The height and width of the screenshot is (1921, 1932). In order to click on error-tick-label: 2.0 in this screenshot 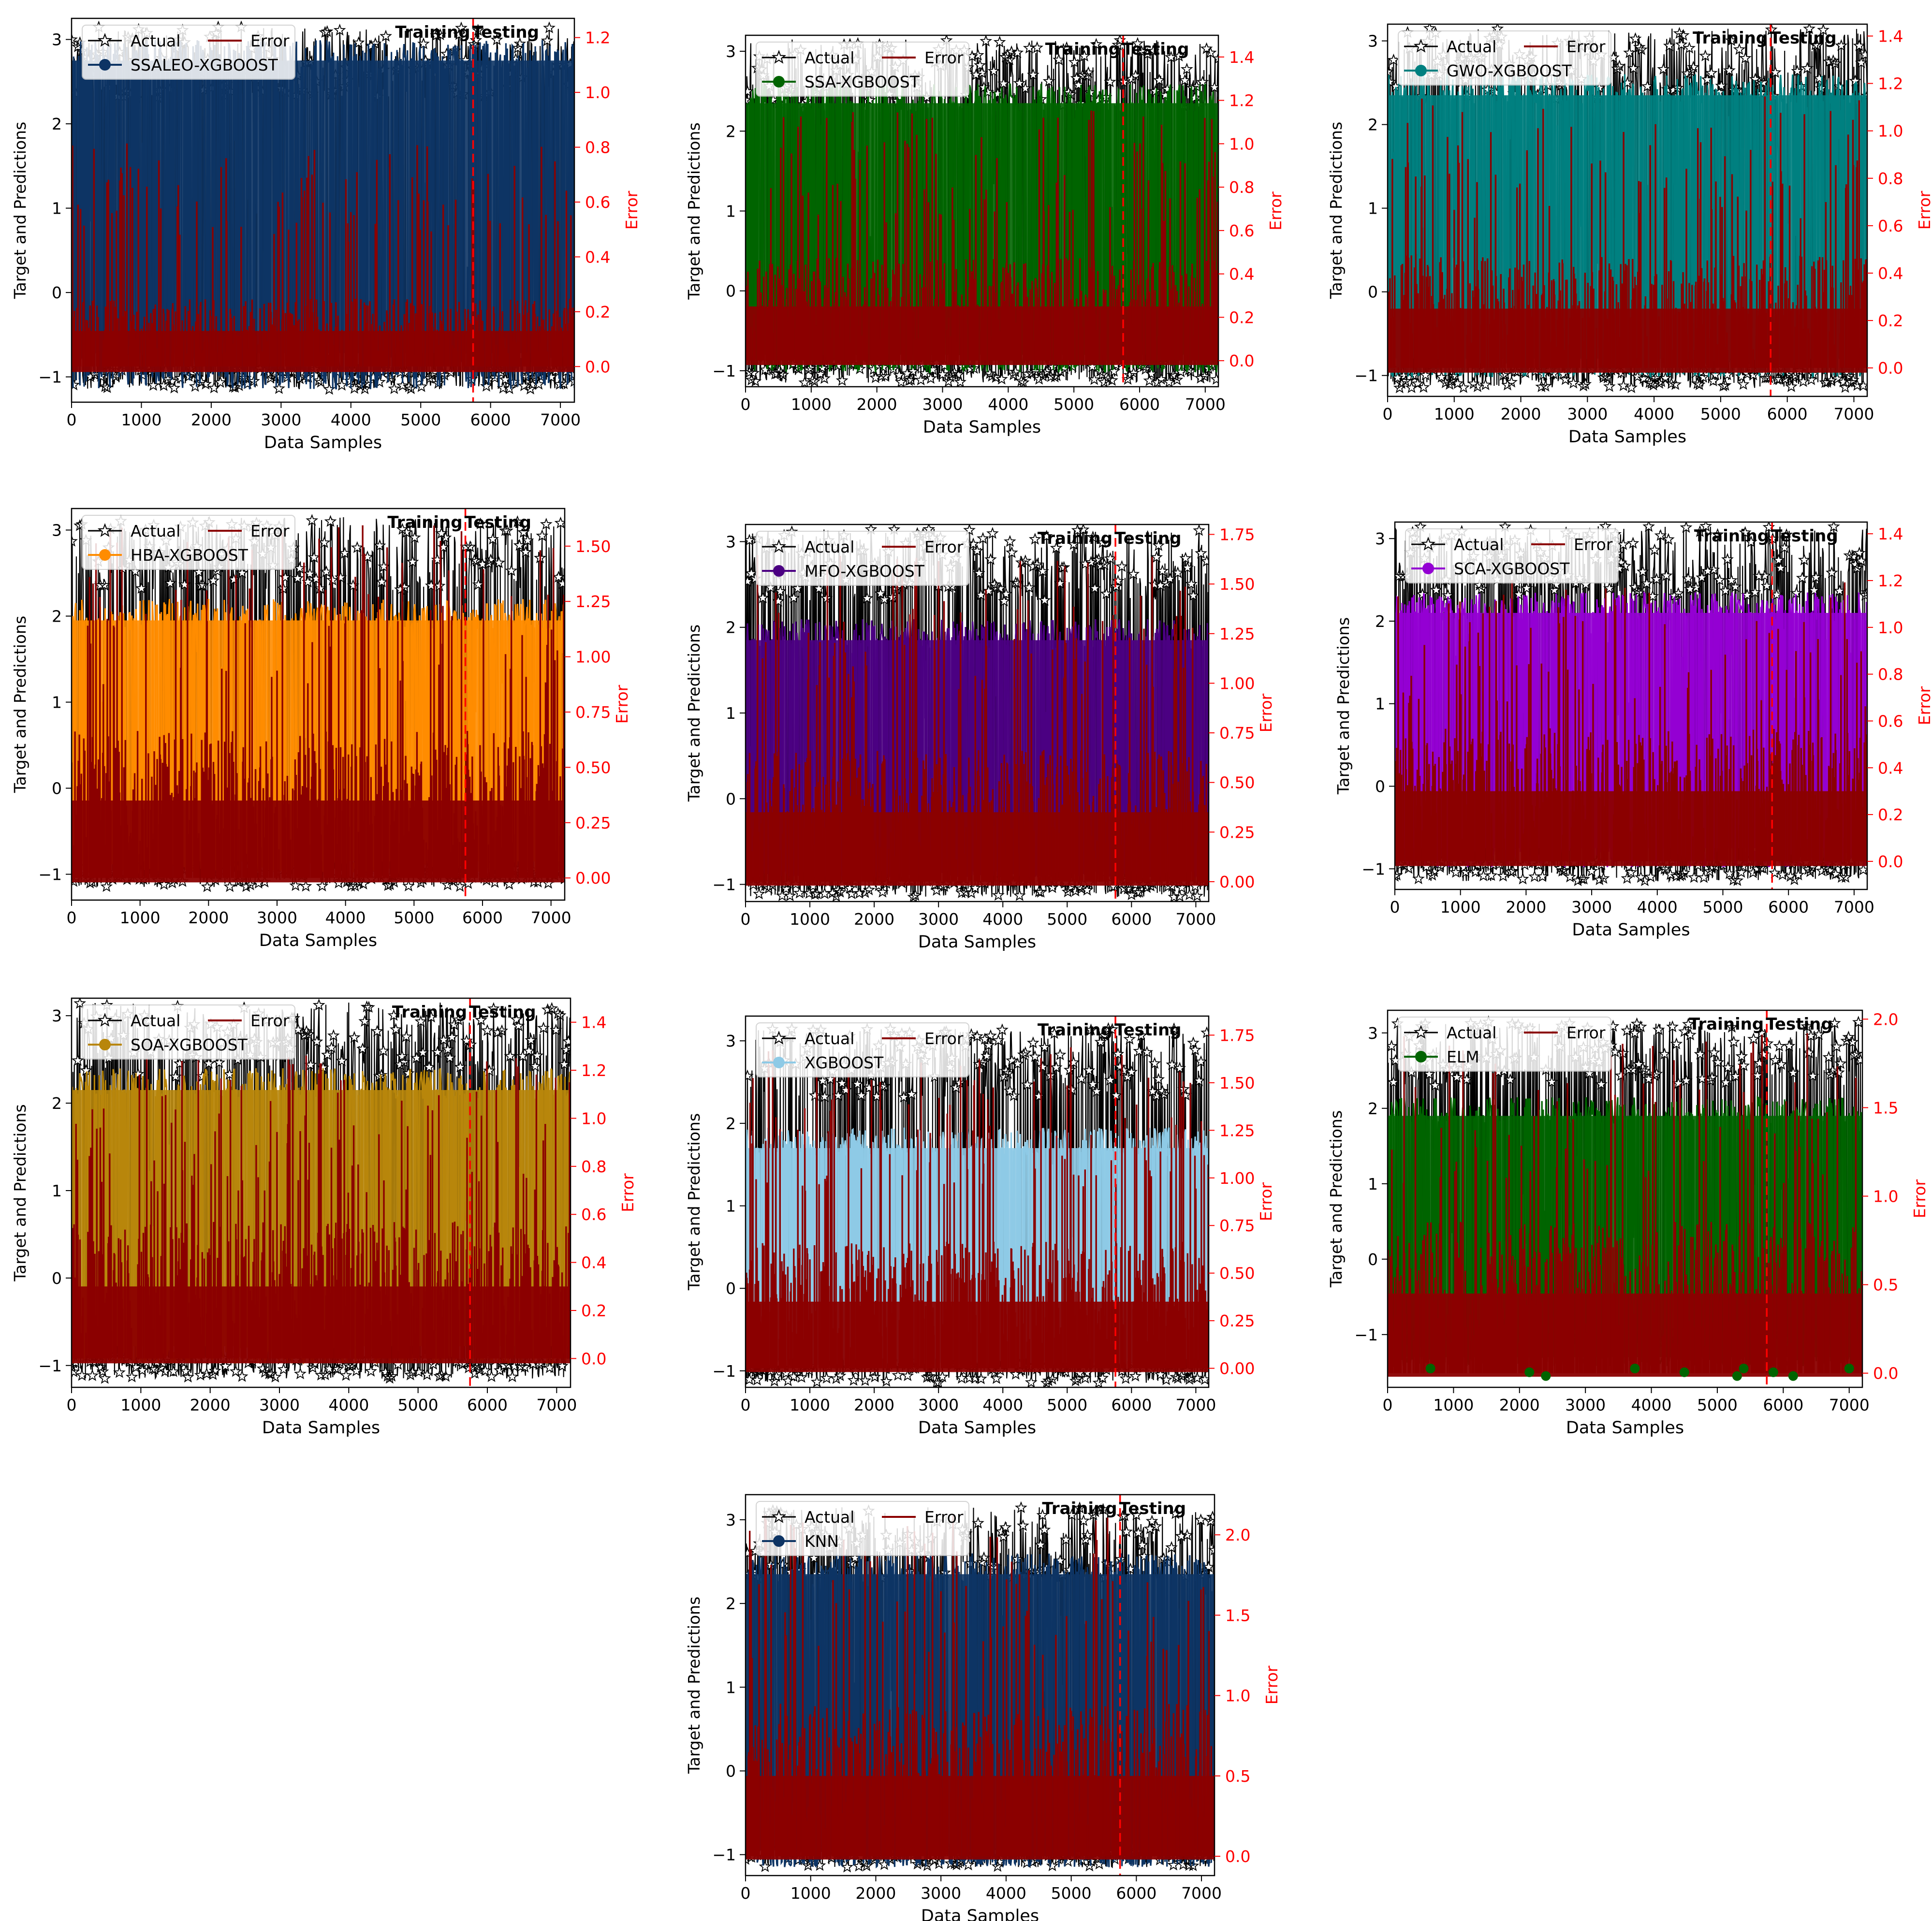, I will do `click(1885, 1019)`.